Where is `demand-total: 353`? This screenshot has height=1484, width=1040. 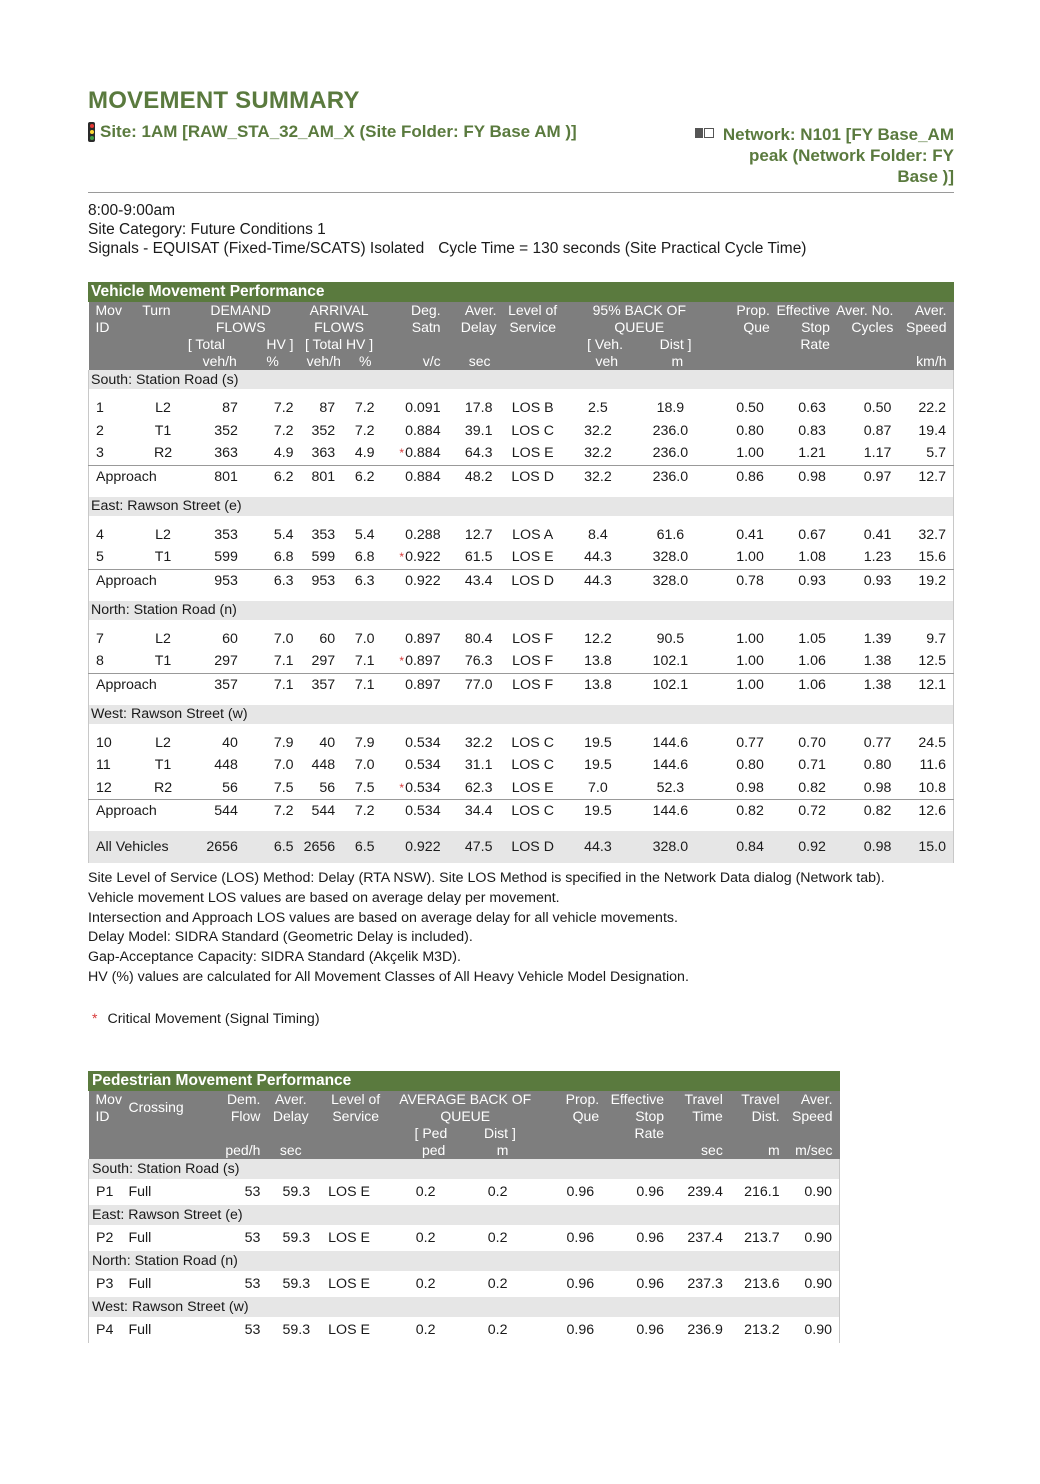 demand-total: 353 is located at coordinates (226, 534).